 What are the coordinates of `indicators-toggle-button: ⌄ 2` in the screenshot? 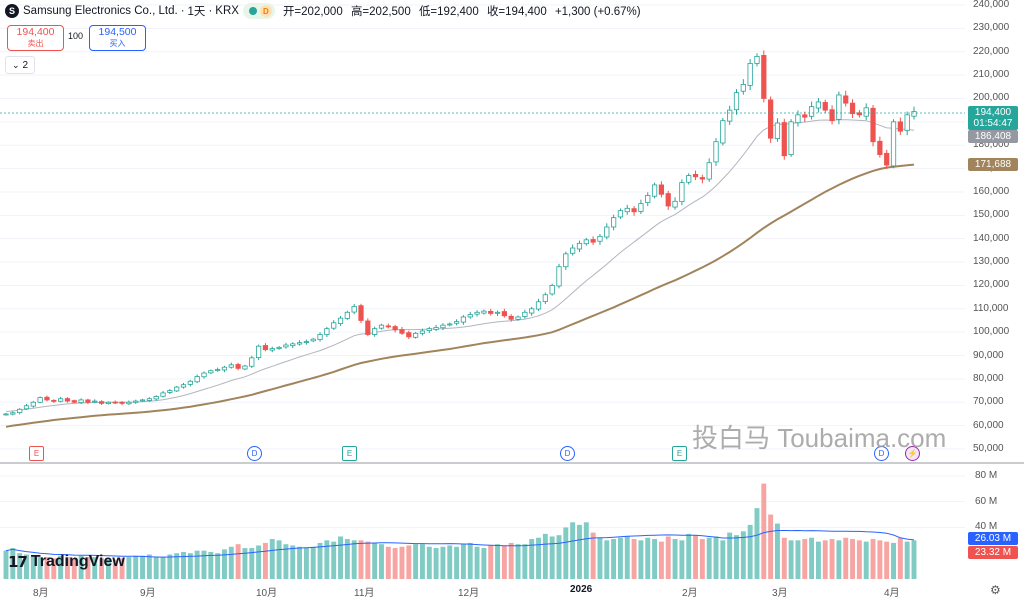 It's located at (20, 65).